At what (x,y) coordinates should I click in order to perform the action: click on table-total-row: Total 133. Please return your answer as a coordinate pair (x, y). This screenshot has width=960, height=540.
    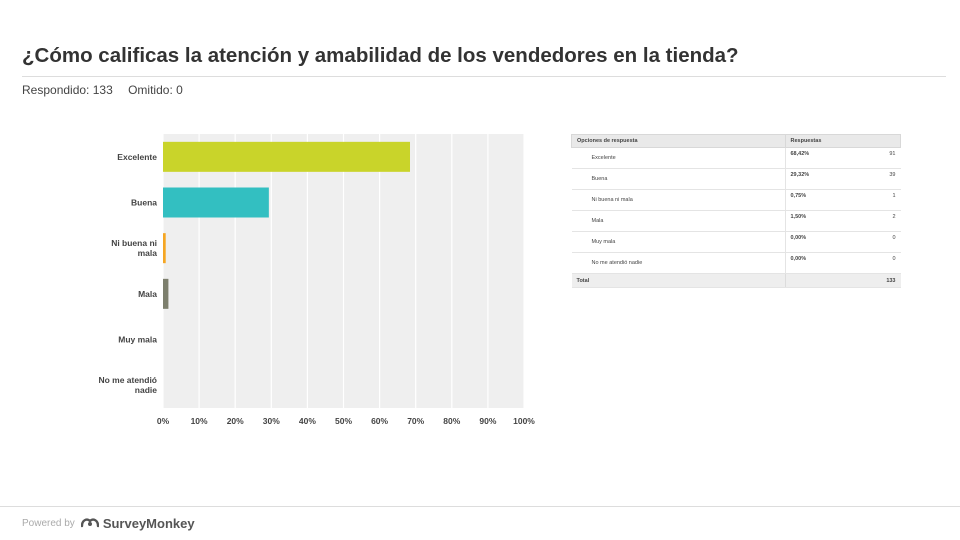
    Looking at the image, I should click on (736, 280).